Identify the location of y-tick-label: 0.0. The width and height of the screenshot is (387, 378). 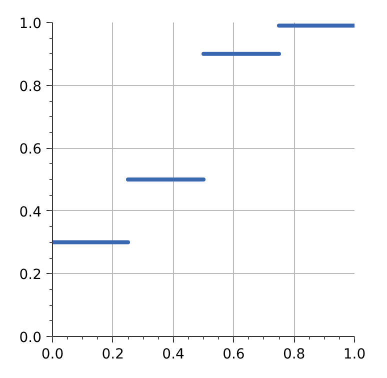
(30, 338).